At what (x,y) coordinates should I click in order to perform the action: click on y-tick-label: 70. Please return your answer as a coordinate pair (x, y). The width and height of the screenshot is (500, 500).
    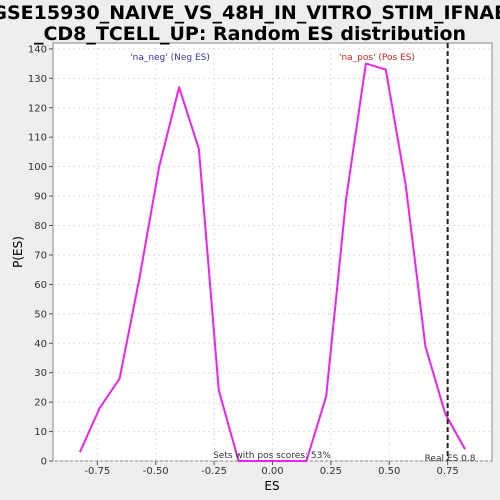
    Looking at the image, I should click on (40, 255).